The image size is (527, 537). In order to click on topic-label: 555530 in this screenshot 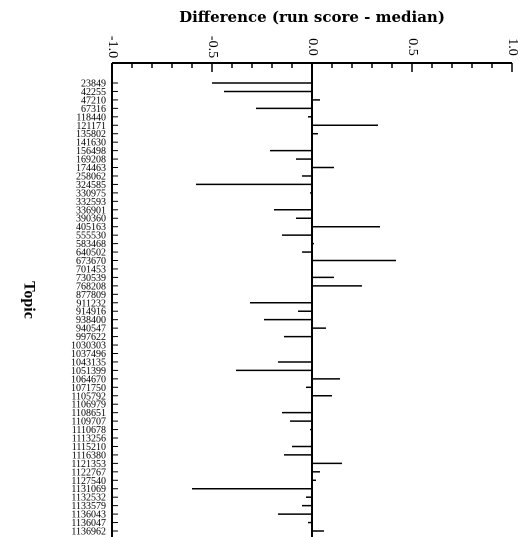, I will do `click(91, 236)`.